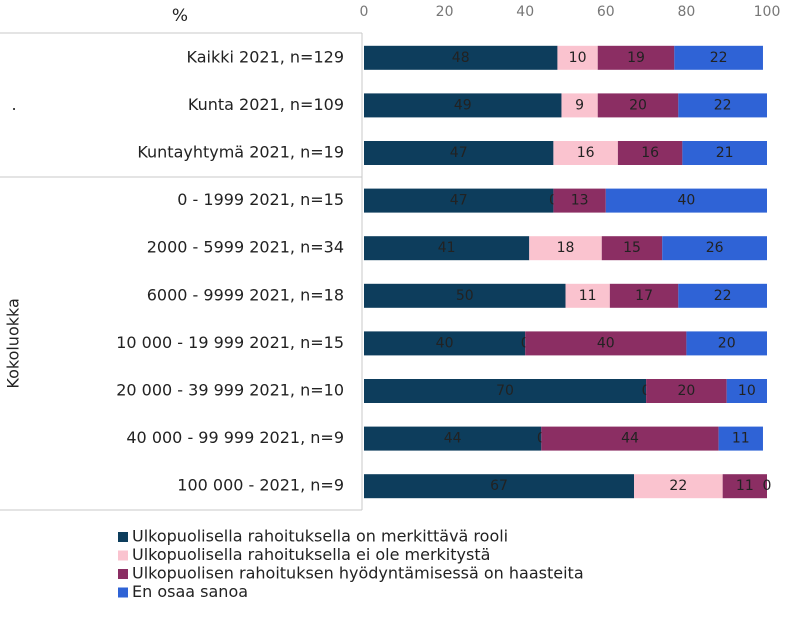 The width and height of the screenshot is (790, 623). I want to click on data-label: 50, so click(465, 296).